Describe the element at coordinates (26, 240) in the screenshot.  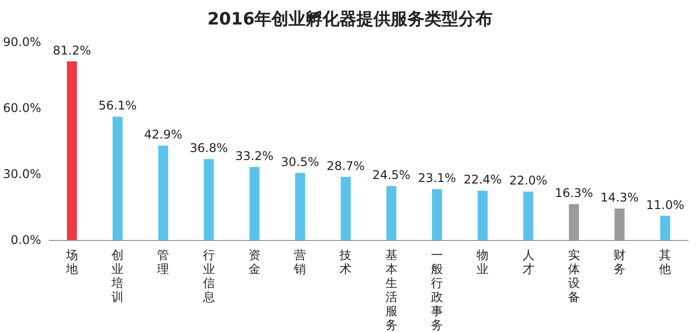
I see `y-tick-label: 0.0%` at that location.